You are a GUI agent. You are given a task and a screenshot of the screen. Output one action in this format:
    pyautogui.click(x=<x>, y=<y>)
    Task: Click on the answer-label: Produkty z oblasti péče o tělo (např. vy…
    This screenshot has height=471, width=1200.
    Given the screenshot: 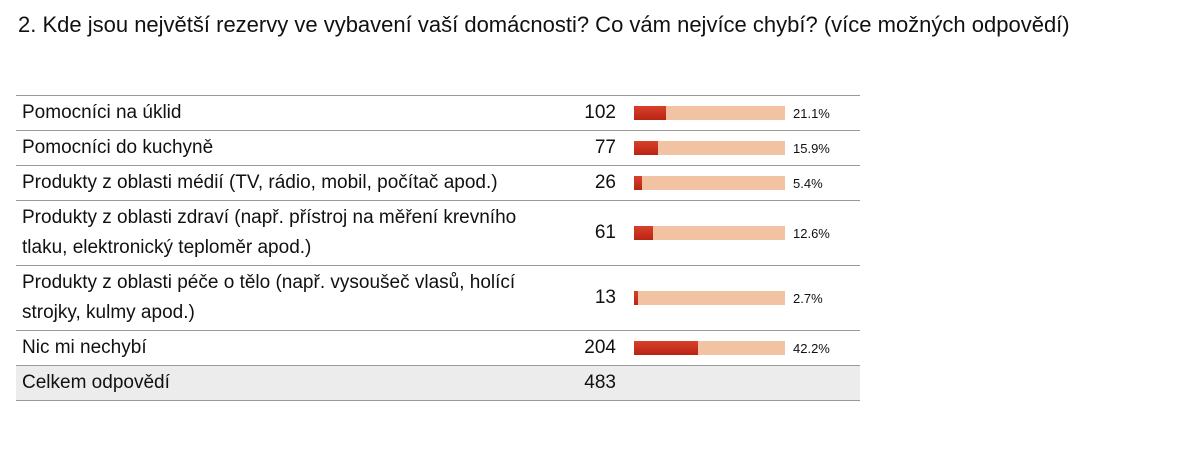 What is the action you would take?
    pyautogui.click(x=269, y=297)
    